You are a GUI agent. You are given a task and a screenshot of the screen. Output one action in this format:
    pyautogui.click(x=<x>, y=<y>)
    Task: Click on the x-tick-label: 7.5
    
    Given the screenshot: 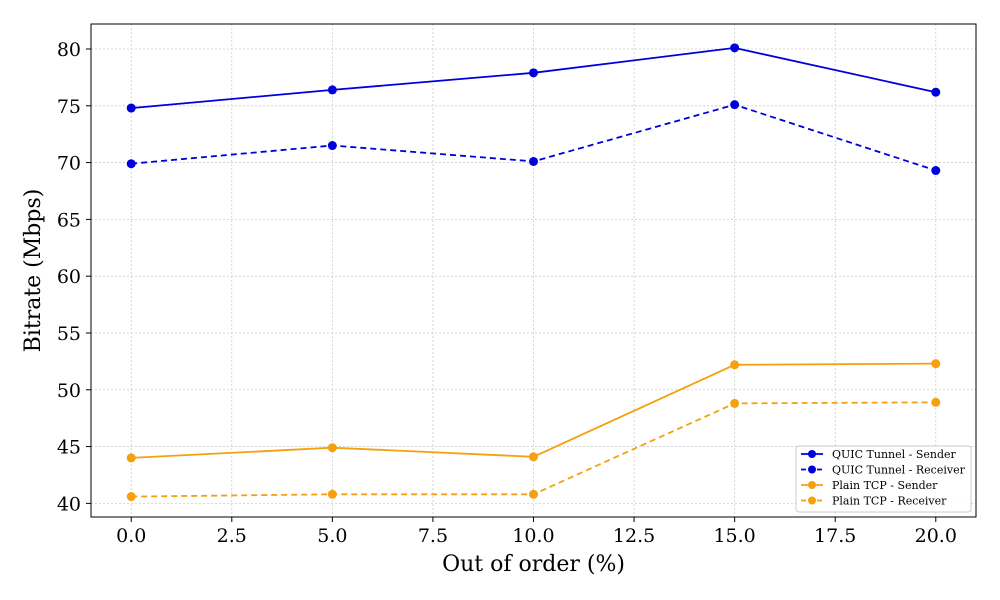 What is the action you would take?
    pyautogui.click(x=433, y=536)
    